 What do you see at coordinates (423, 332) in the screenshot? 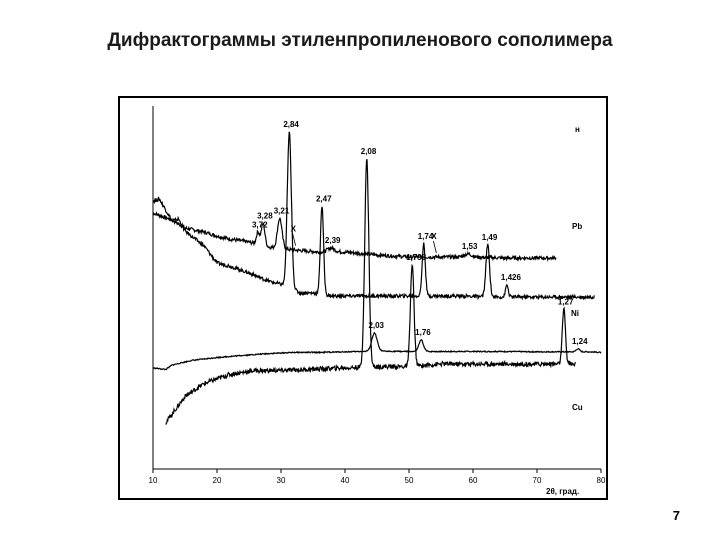
I see `peak-label: 1,76` at bounding box center [423, 332].